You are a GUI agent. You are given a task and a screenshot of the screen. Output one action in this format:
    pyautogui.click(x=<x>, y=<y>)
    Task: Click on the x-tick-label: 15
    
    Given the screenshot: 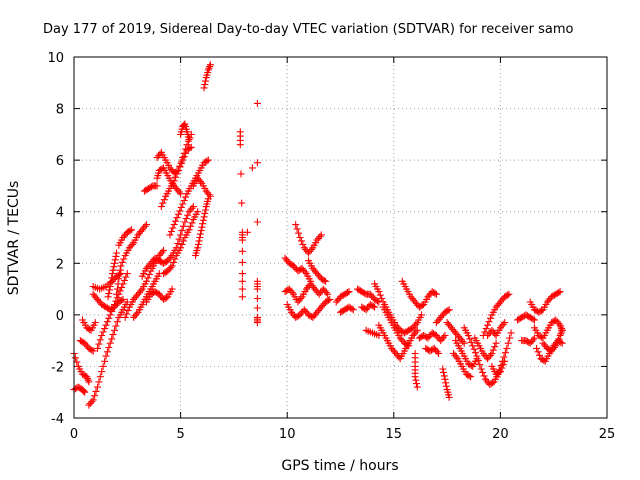 What is the action you would take?
    pyautogui.click(x=394, y=434)
    